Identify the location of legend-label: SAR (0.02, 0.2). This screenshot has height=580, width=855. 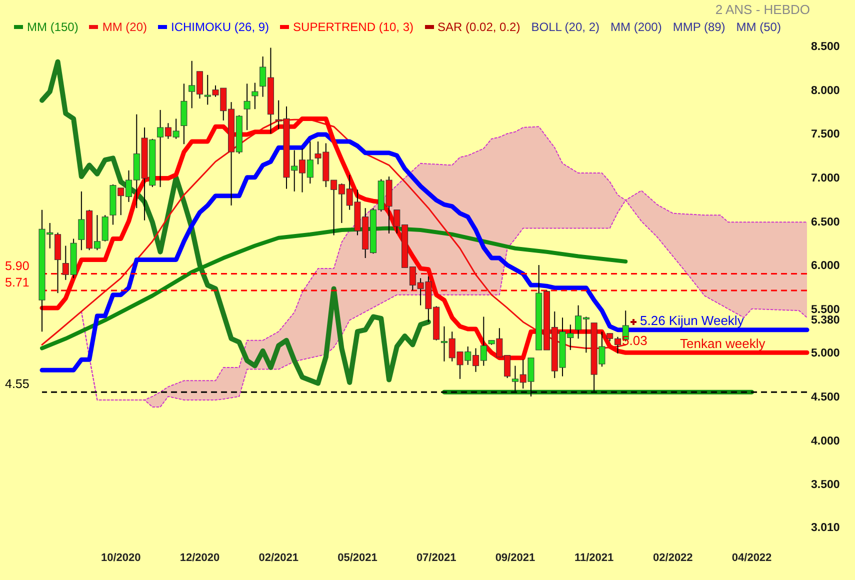
(478, 27).